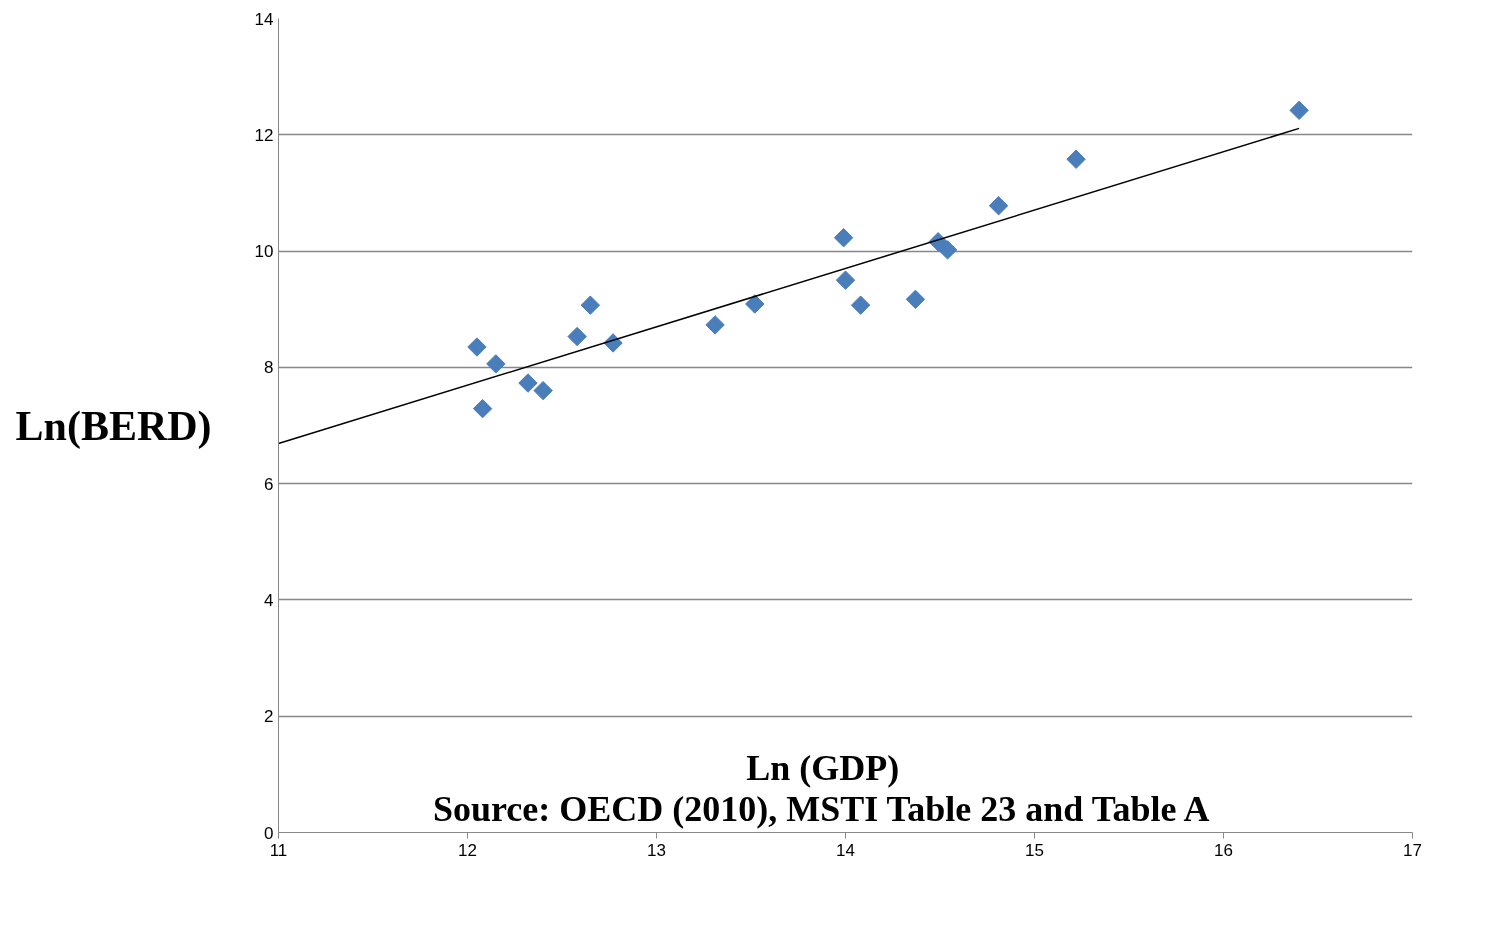  What do you see at coordinates (269, 368) in the screenshot?
I see `y-tick-label: 8` at bounding box center [269, 368].